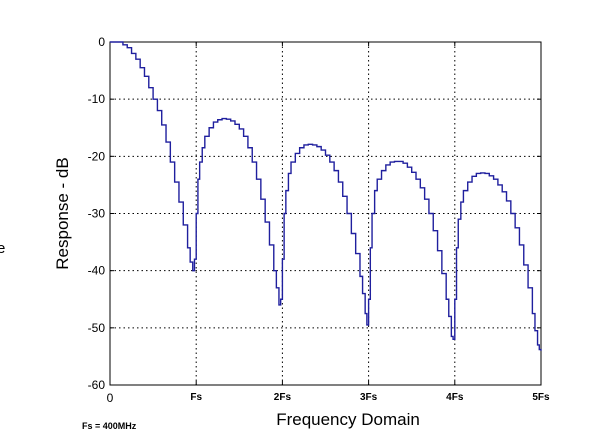 Image resolution: width=615 pixels, height=442 pixels. I want to click on y-tick-label: 0, so click(101, 42).